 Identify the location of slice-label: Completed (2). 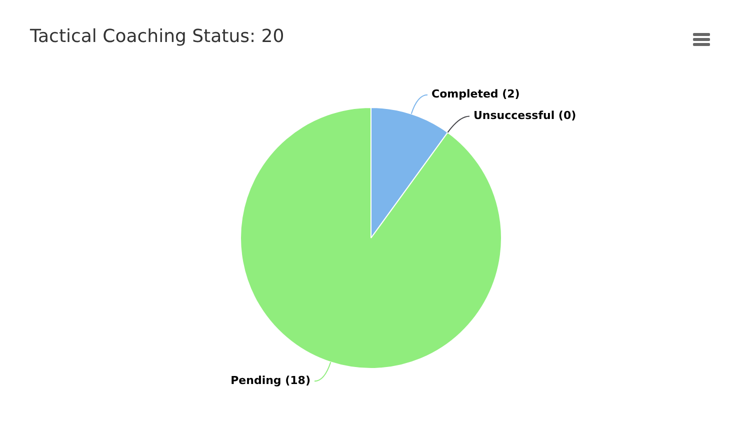
(476, 94).